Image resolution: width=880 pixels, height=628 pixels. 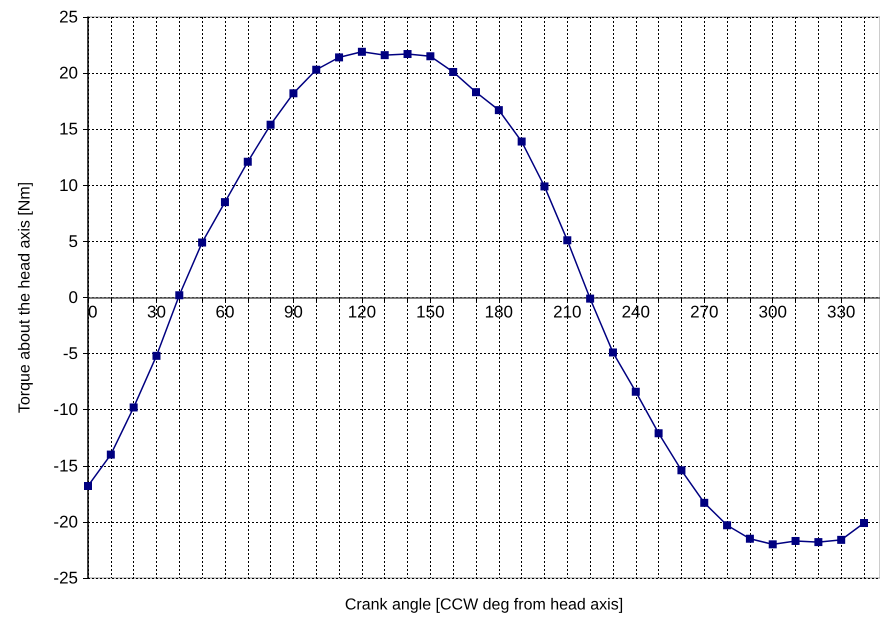 What do you see at coordinates (93, 312) in the screenshot?
I see `x-tick-label: 0` at bounding box center [93, 312].